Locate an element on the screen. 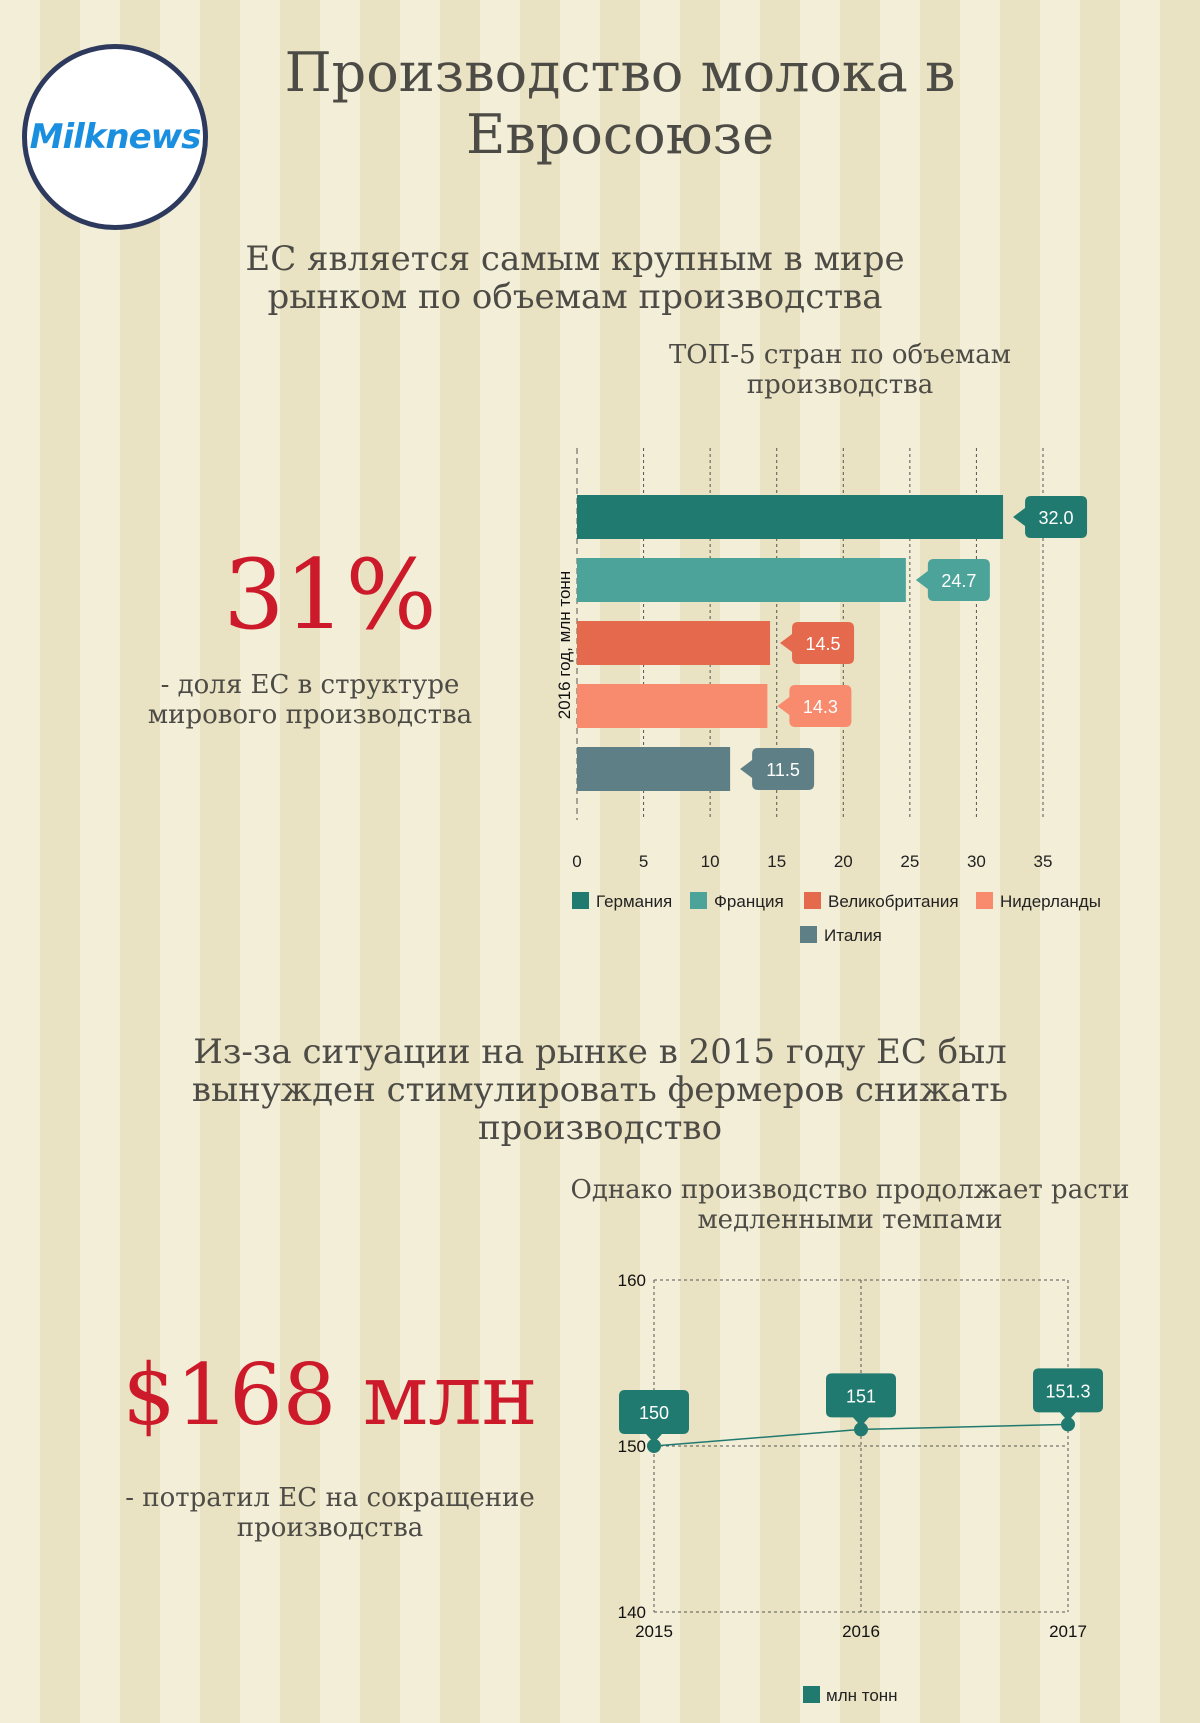 Image resolution: width=1200 pixels, height=1723 pixels. line-y-tick-label: 150 is located at coordinates (632, 1446).